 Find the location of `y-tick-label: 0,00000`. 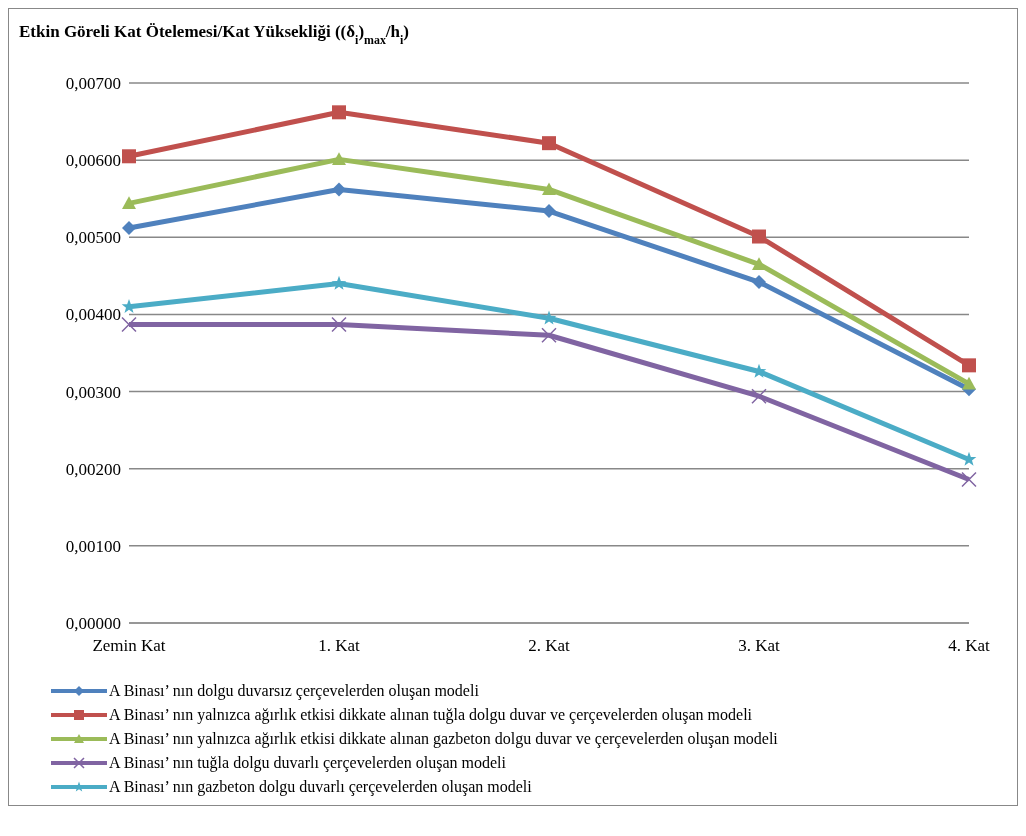

y-tick-label: 0,00000 is located at coordinates (93, 624).